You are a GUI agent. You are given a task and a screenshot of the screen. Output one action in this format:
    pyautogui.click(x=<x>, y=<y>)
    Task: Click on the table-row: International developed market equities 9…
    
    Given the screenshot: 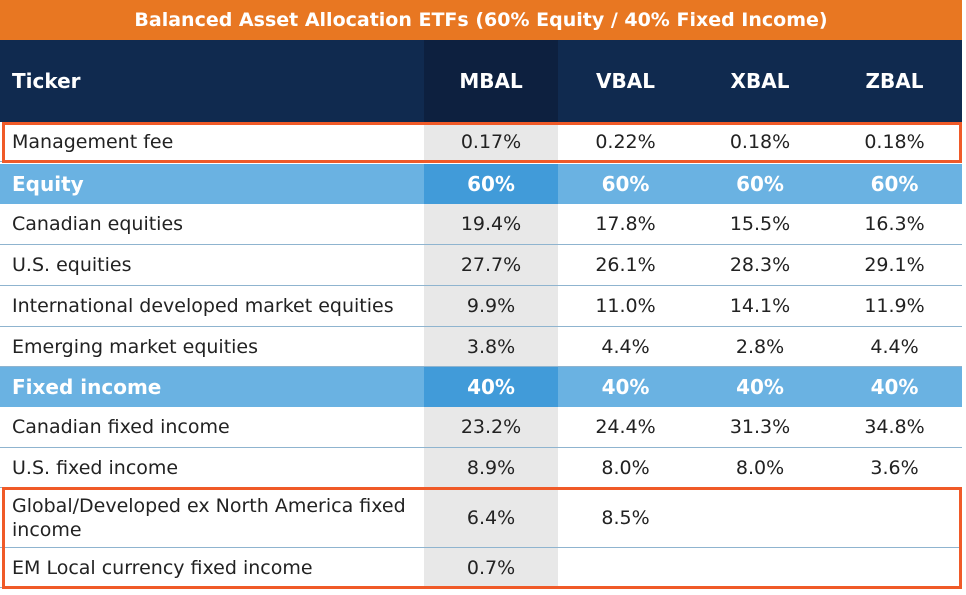 What is the action you would take?
    pyautogui.click(x=481, y=306)
    